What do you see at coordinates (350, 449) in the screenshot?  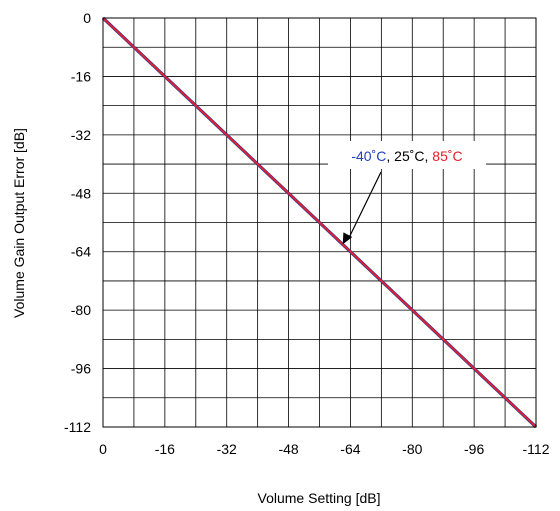 I see `x-tick-label: -64` at bounding box center [350, 449].